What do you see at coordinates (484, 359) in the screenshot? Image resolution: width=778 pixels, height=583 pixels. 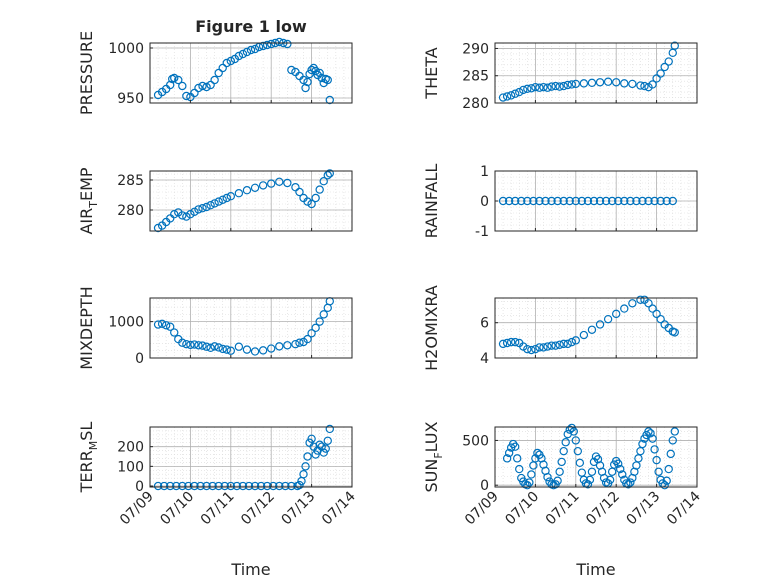 I see `h2omixra-ytick-label: 4` at bounding box center [484, 359].